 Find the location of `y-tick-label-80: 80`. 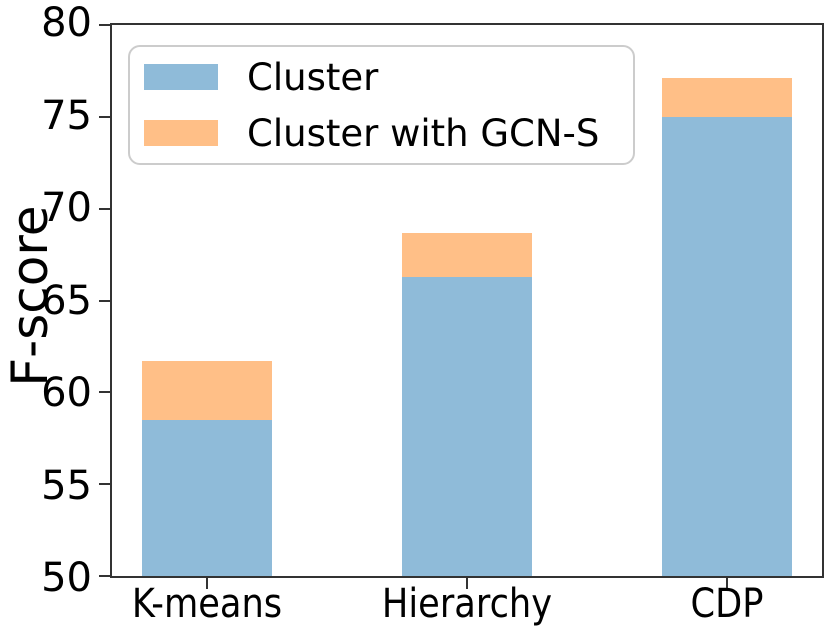

y-tick-label-80: 80 is located at coordinates (66, 23).